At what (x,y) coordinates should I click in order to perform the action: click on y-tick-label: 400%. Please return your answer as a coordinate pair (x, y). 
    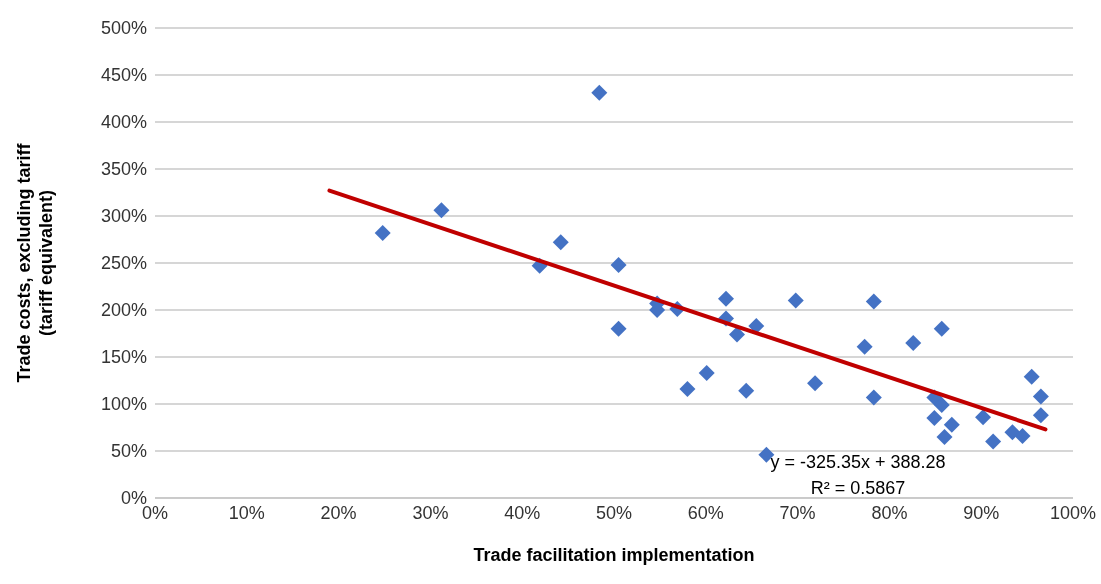
    Looking at the image, I should click on (123, 122).